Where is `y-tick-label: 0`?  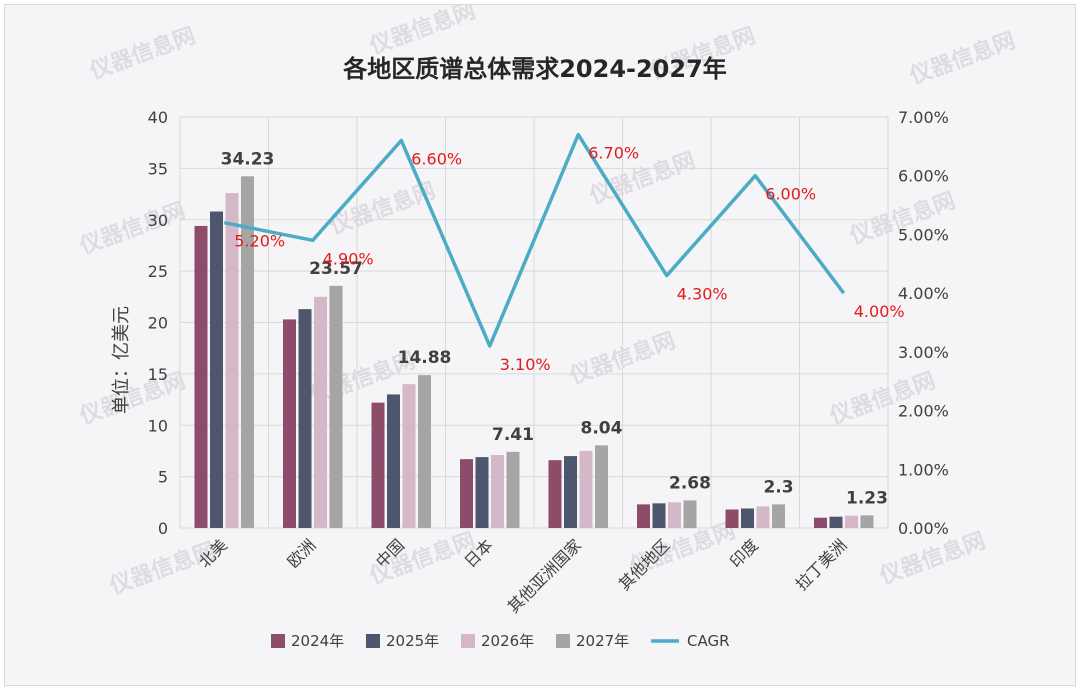
y-tick-label: 0 is located at coordinates (163, 528).